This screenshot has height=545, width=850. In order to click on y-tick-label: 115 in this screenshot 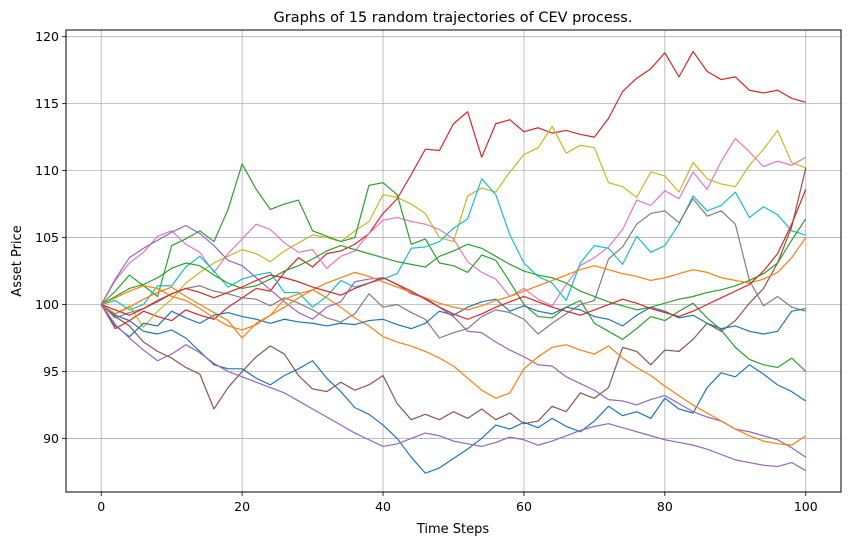, I will do `click(47, 103)`.